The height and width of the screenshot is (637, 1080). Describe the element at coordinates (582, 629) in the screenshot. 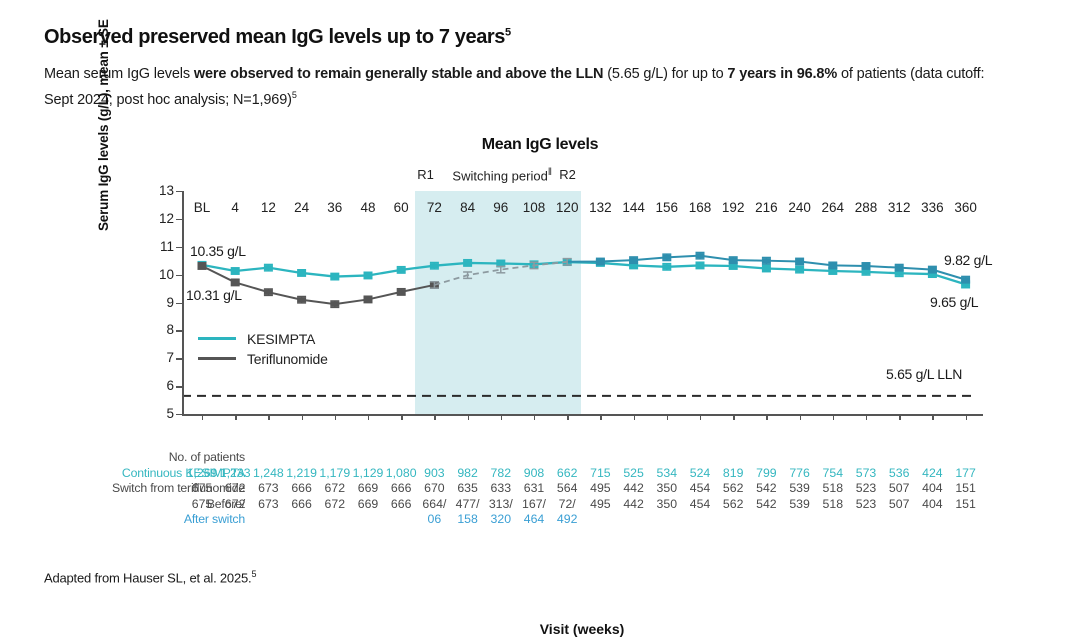

I see `x-axis-title: Visit (weeks)` at that location.